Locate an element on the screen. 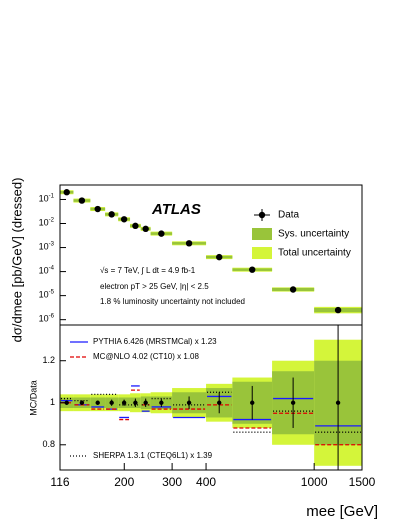  legend-label: MC@NLO 4.02 (CT10) x 1.08 is located at coordinates (146, 356).